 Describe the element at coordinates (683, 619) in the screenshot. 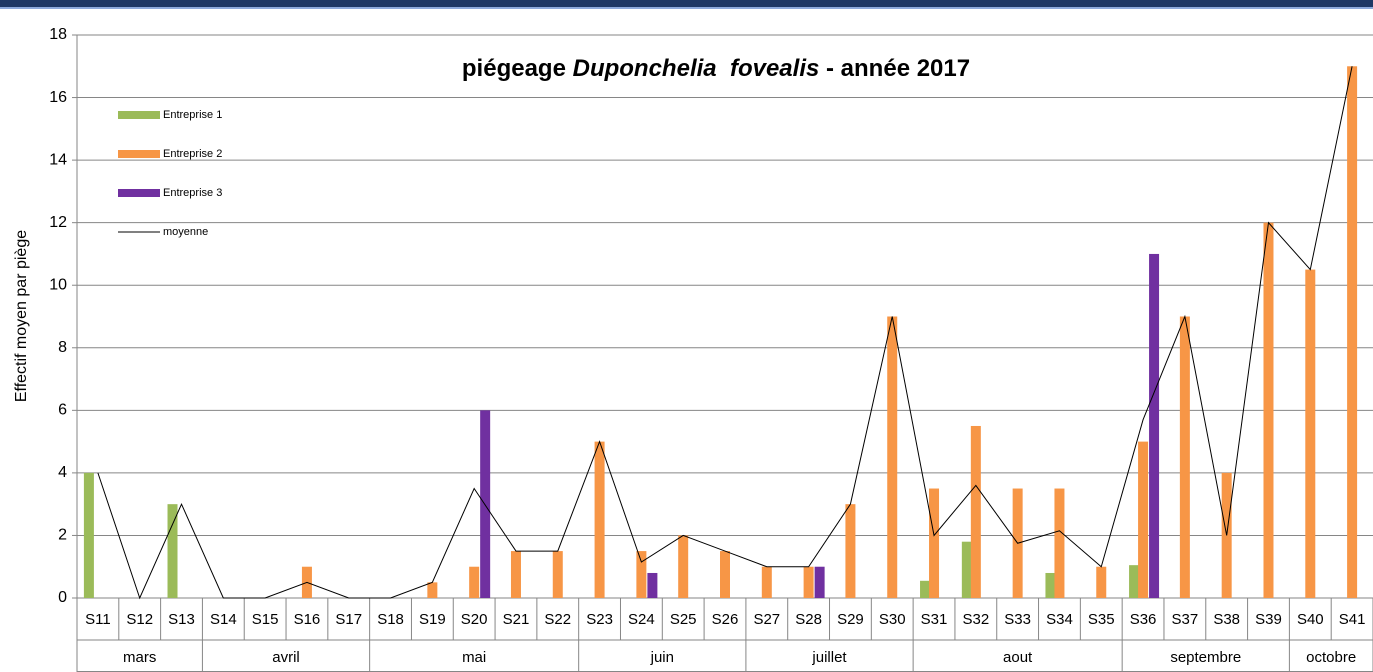

I see `x-tick-label: S25` at that location.